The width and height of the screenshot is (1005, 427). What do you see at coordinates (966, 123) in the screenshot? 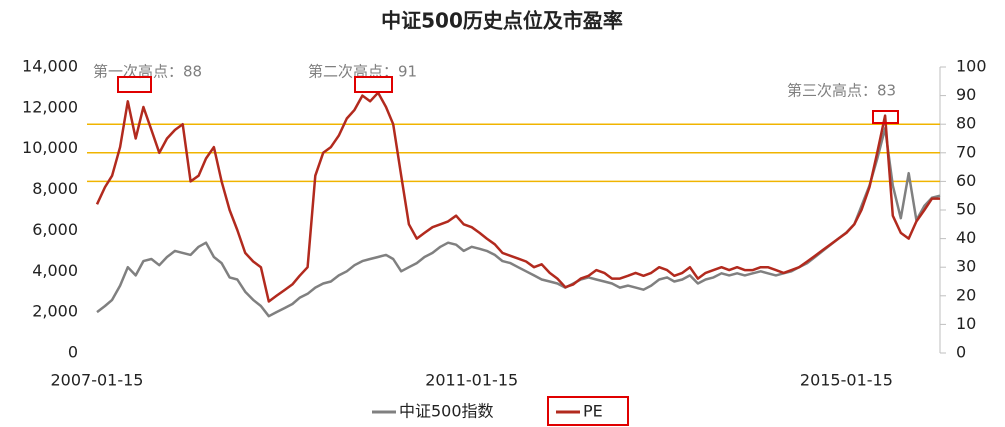
I see `y2-tick-label: 80` at bounding box center [966, 123].